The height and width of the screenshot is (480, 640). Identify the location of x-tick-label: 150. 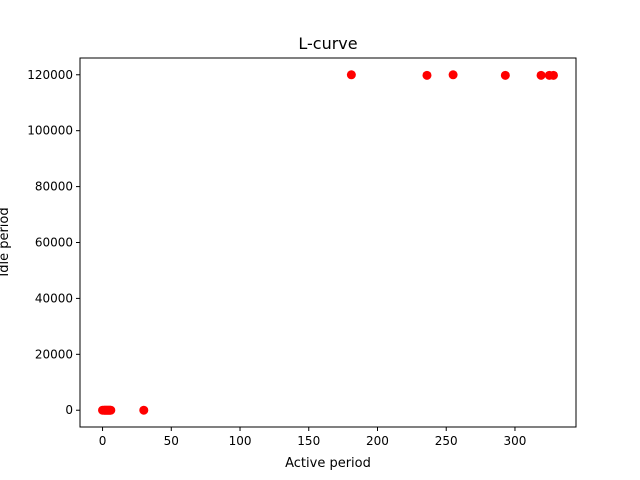
(308, 441).